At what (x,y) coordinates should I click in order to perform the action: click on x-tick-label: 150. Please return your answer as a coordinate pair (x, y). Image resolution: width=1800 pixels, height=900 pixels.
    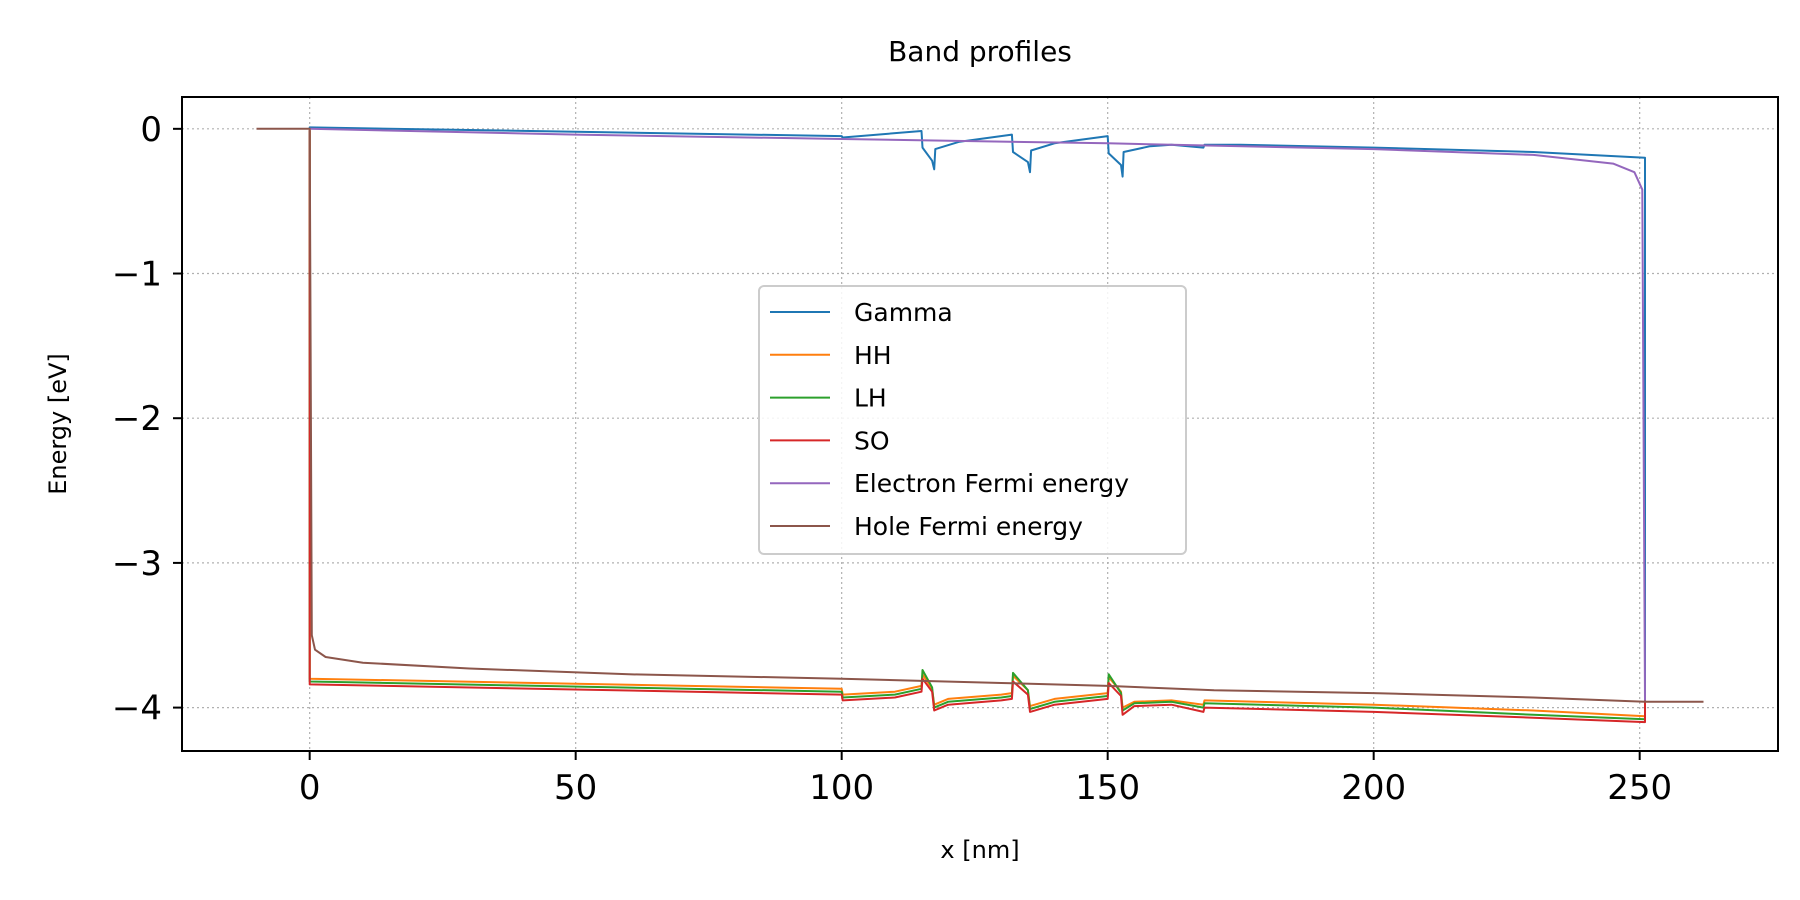
    Looking at the image, I should click on (1107, 788).